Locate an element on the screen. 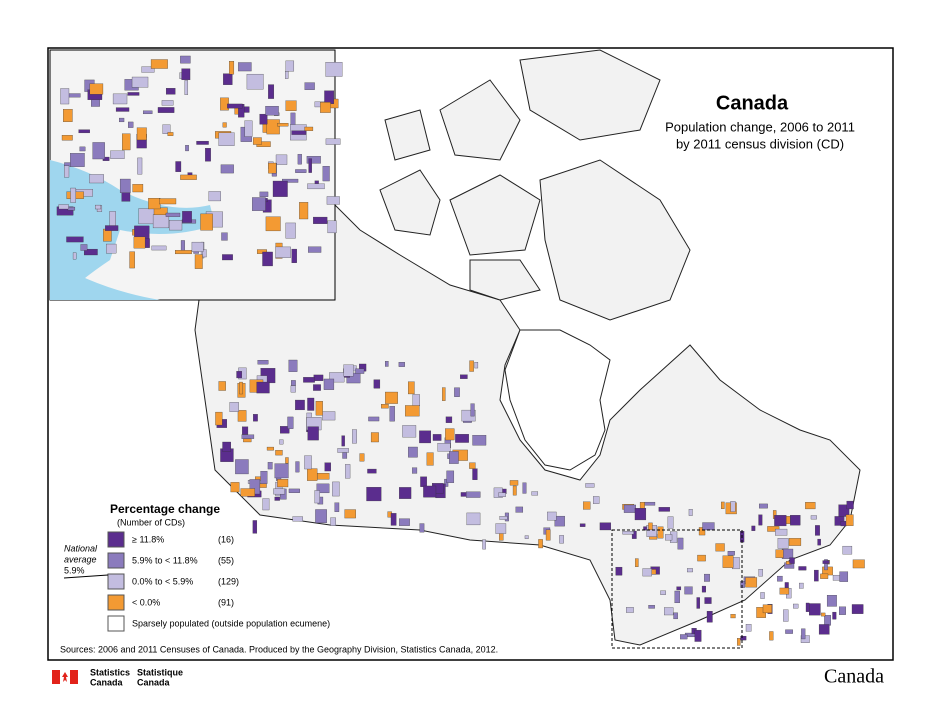  legend-count: (129) is located at coordinates (228, 581).